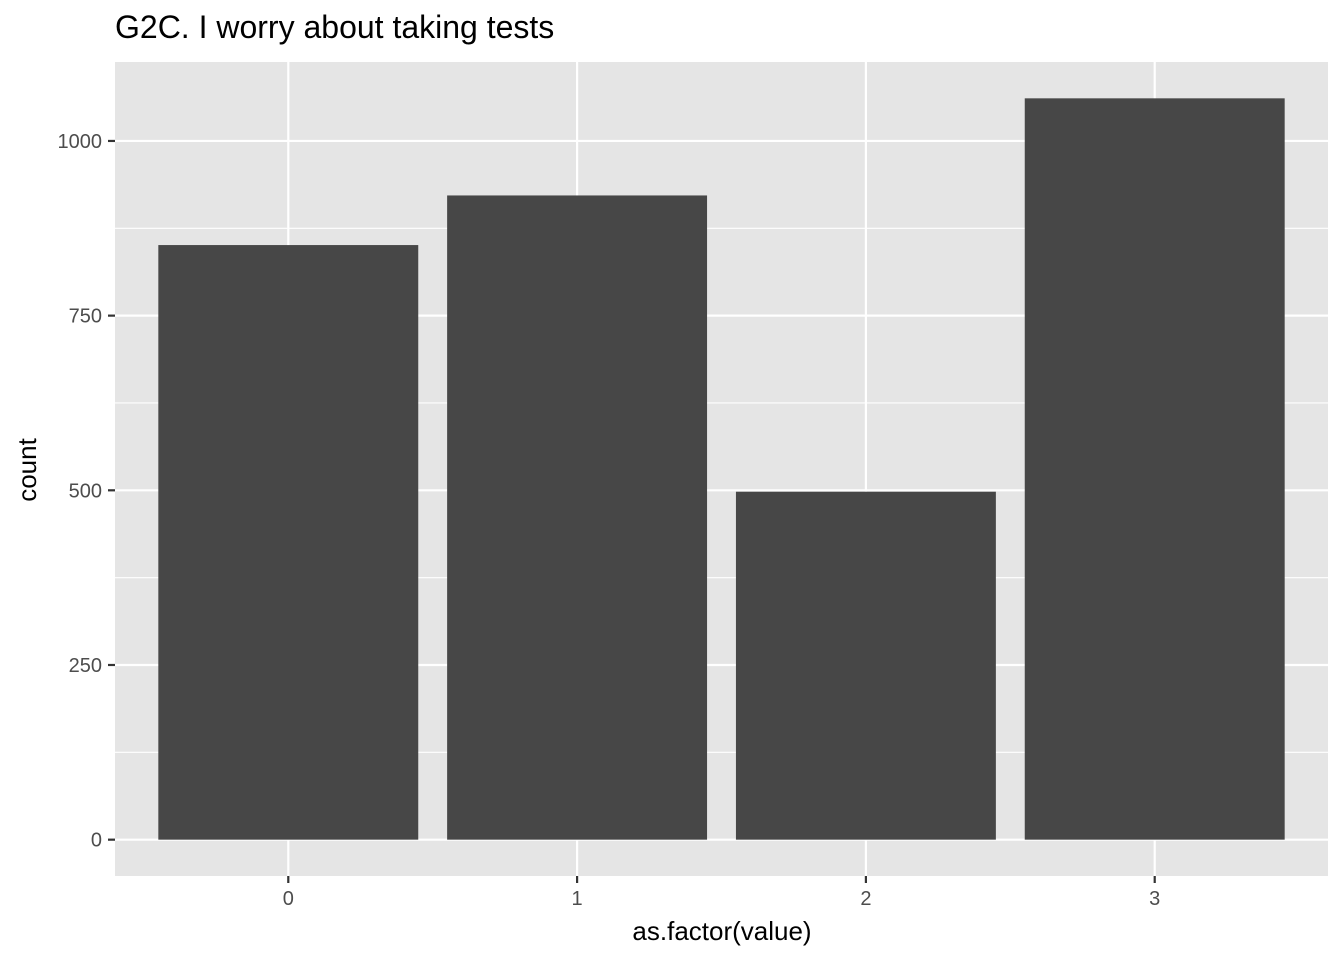  Describe the element at coordinates (1154, 899) in the screenshot. I see `x-tick-label: 3` at that location.